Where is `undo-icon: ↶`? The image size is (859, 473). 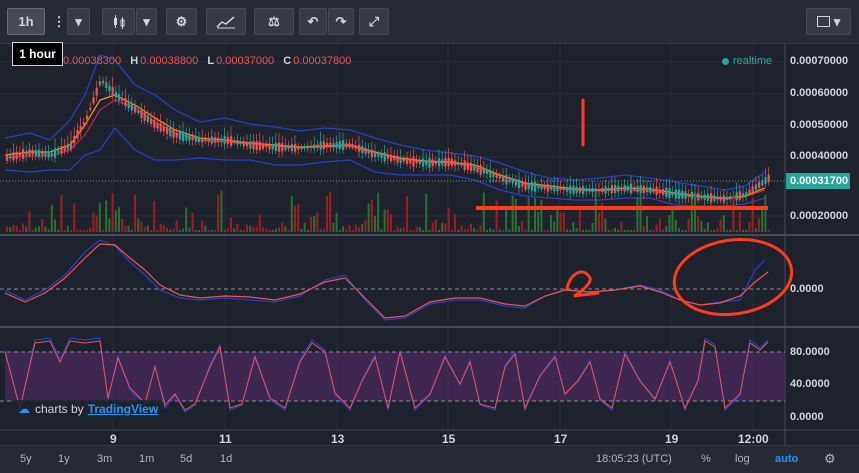
undo-icon: ↶ is located at coordinates (313, 21).